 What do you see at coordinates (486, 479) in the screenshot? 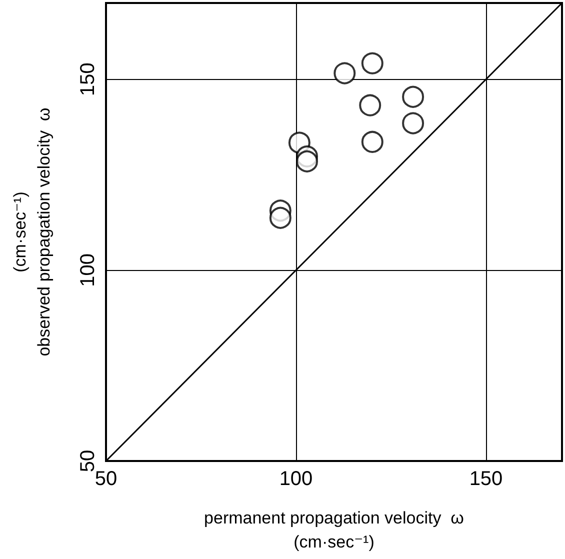
I see `x-tick-label: 150` at bounding box center [486, 479].